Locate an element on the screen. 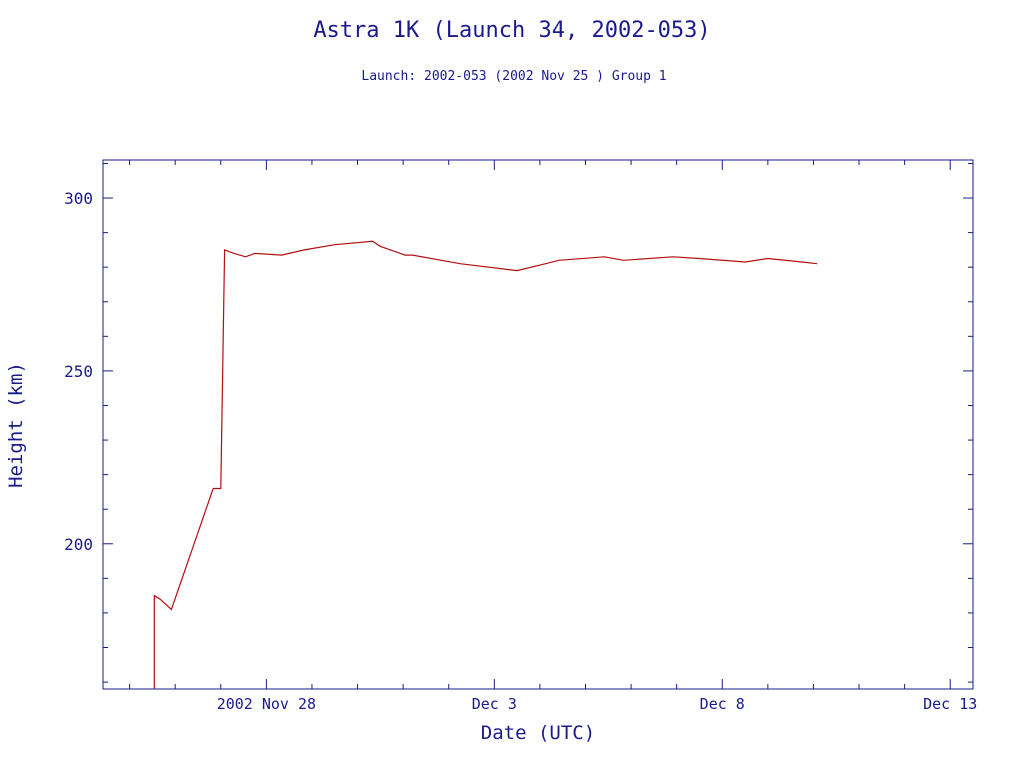  y-tick-label: 300 is located at coordinates (78, 198).